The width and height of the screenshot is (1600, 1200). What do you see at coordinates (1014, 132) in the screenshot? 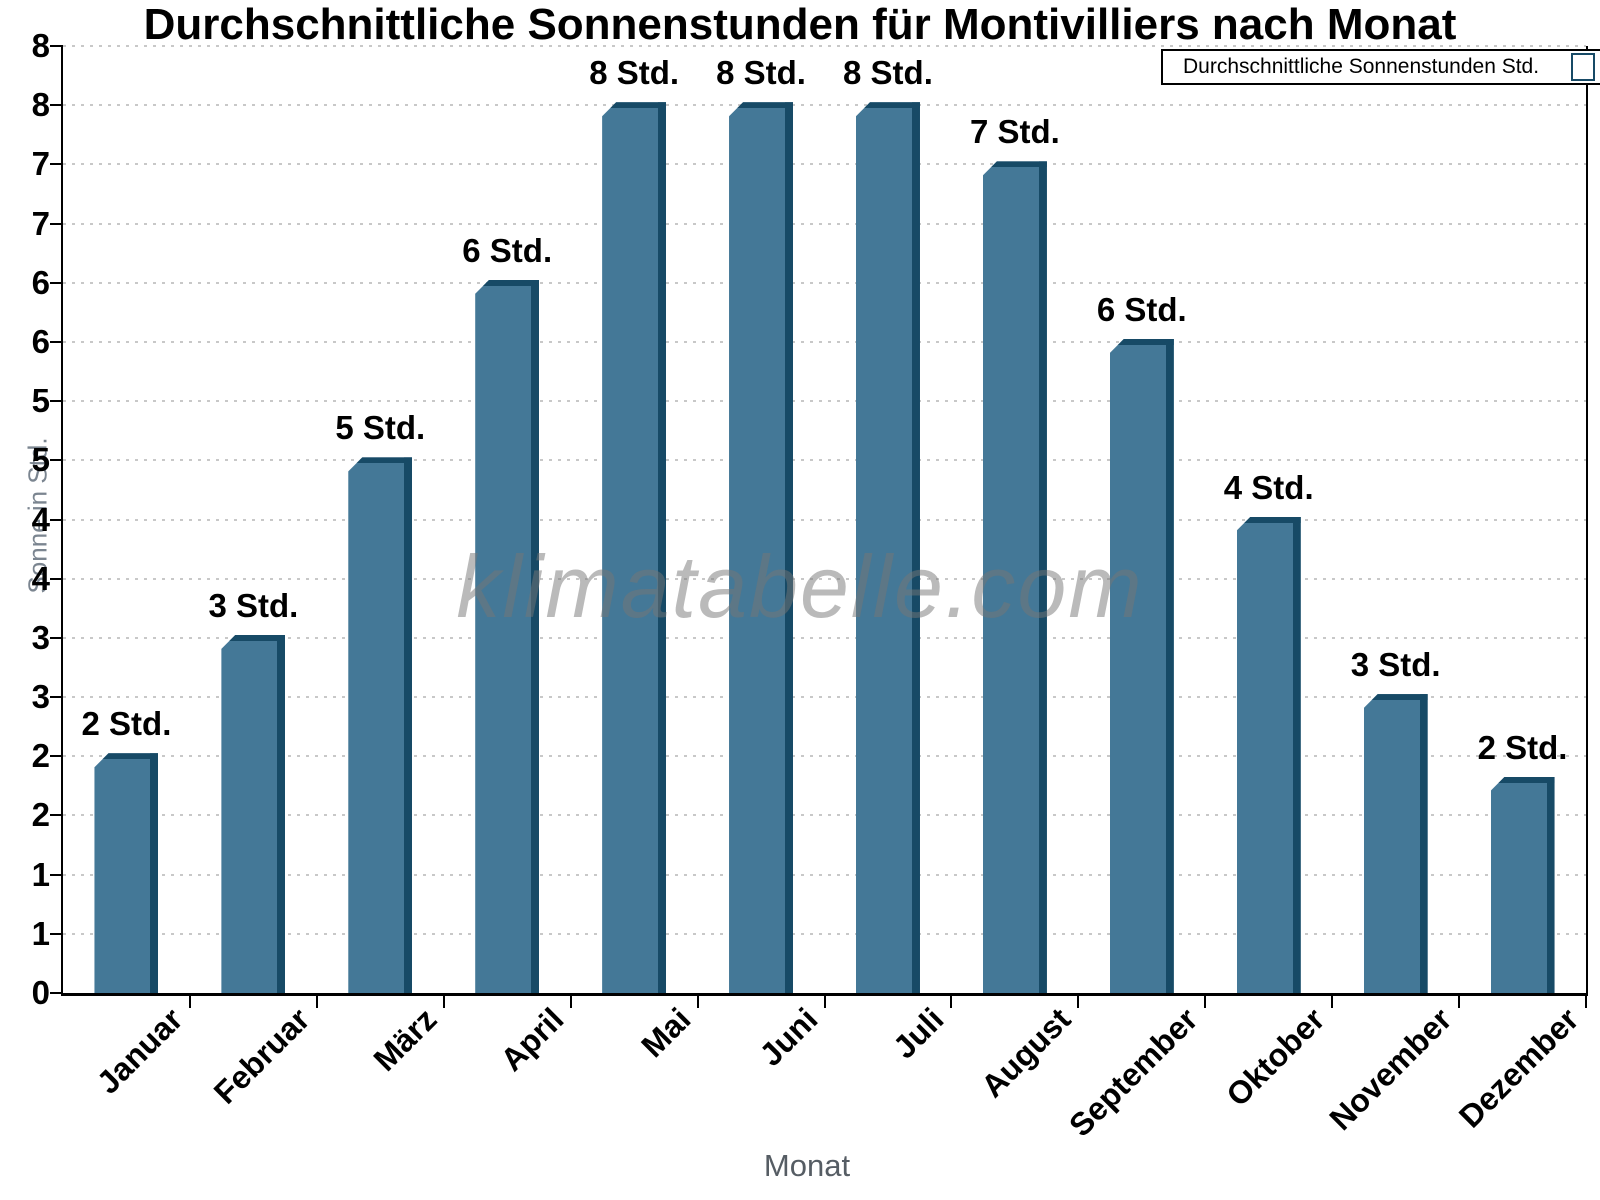
I see `bar-value-label: 7 Std.` at bounding box center [1014, 132].